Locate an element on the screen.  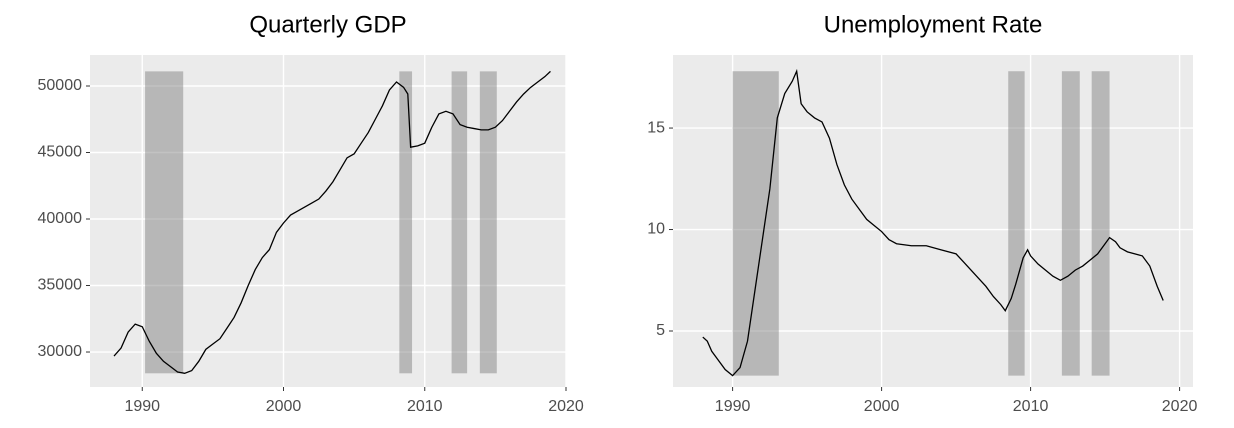
y-tick-label: 50000 is located at coordinates (60, 85).